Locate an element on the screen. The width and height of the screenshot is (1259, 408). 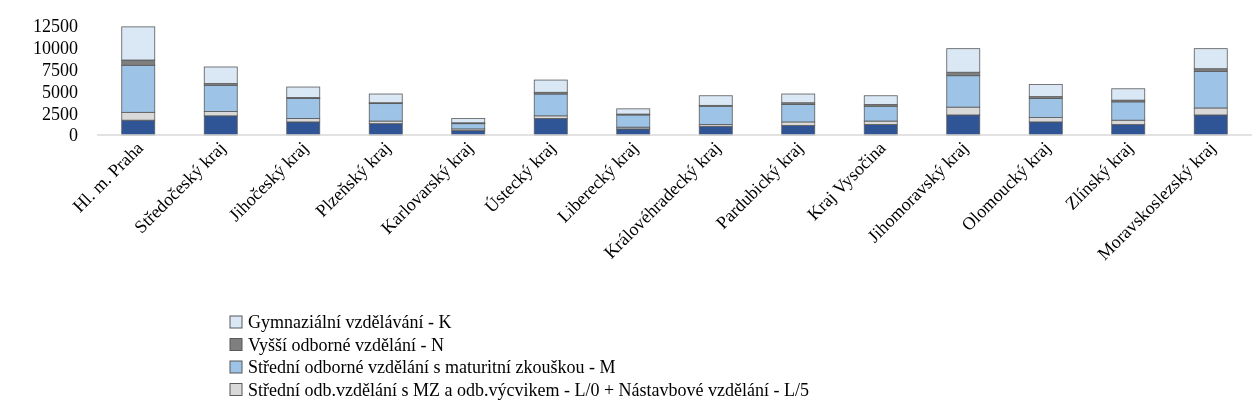
y-tick-label: 12500 is located at coordinates (55, 26).